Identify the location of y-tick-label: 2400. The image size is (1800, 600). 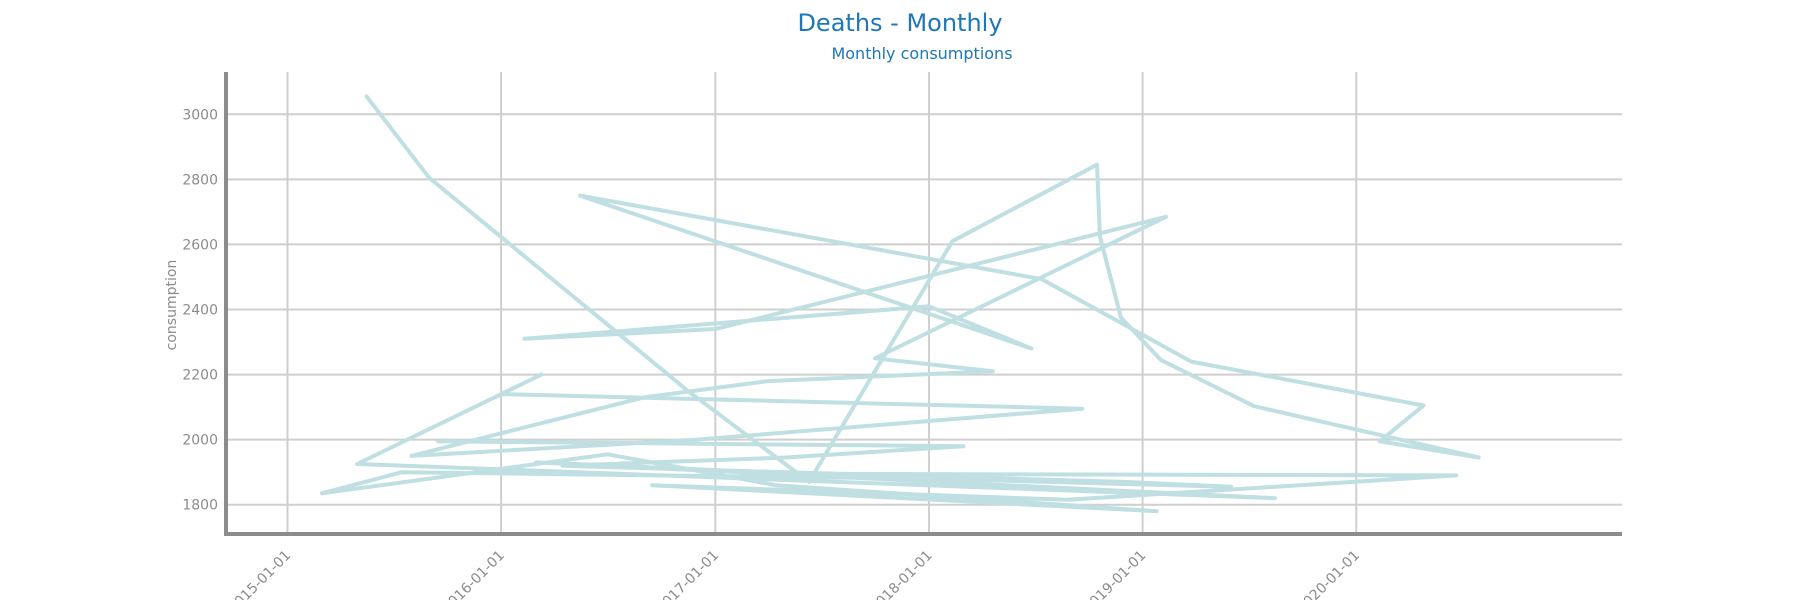
(200, 311).